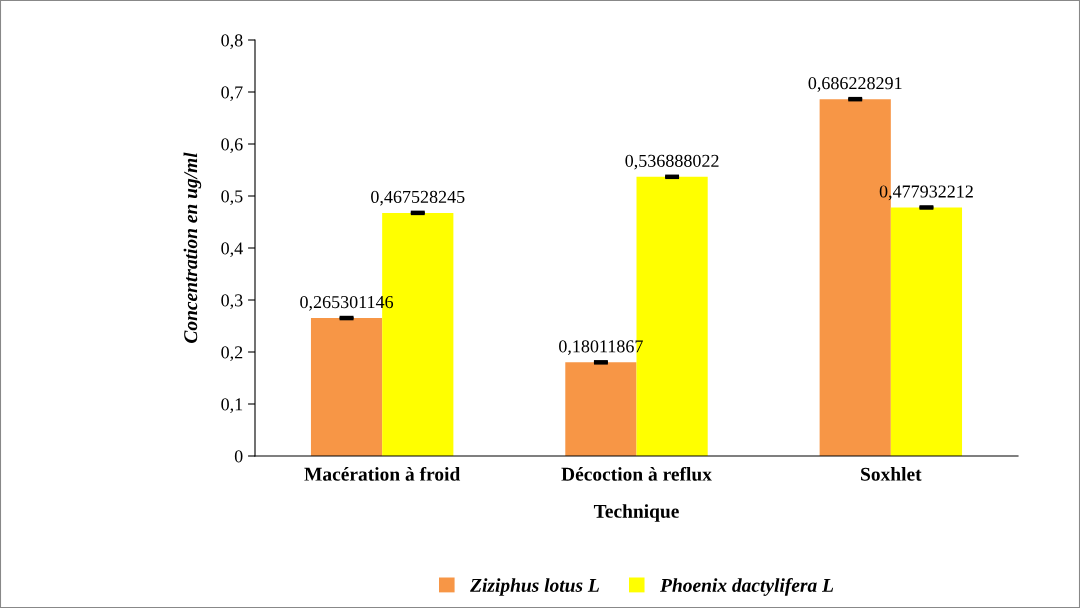 Image resolution: width=1080 pixels, height=608 pixels. What do you see at coordinates (232, 94) in the screenshot?
I see `y-tick-label: 0,7` at bounding box center [232, 94].